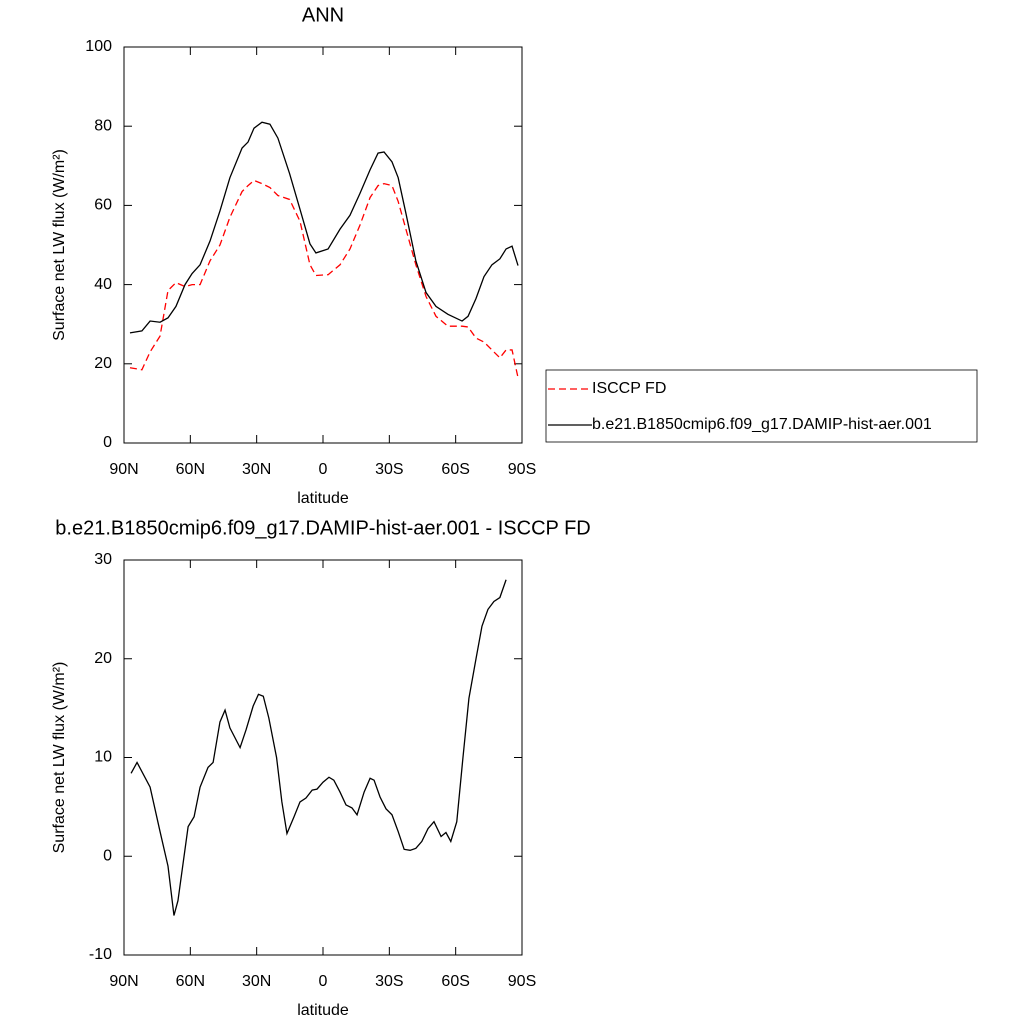 This screenshot has width=1024, height=1029. I want to click on y-tick-label: 100, so click(98, 46).